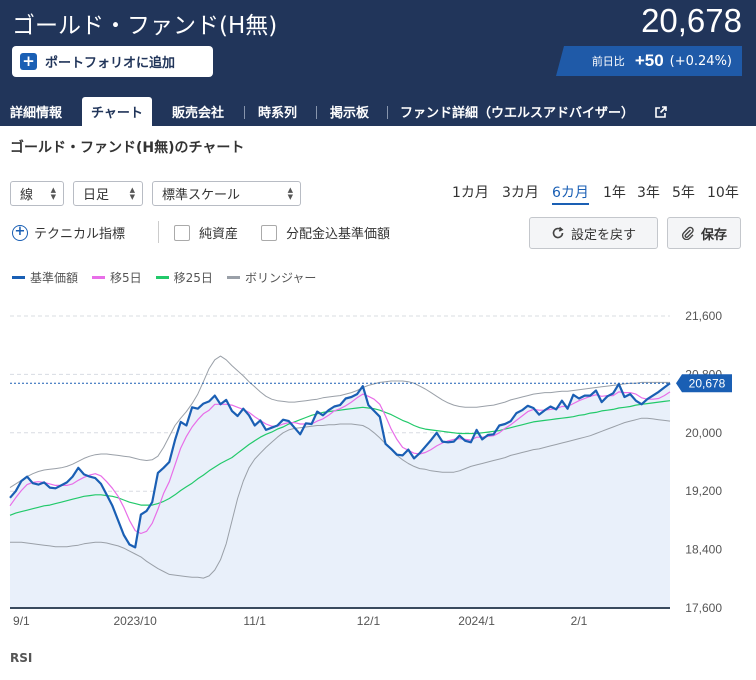  Describe the element at coordinates (350, 113) in the screenshot. I see `tab-board: 掲示板` at that location.